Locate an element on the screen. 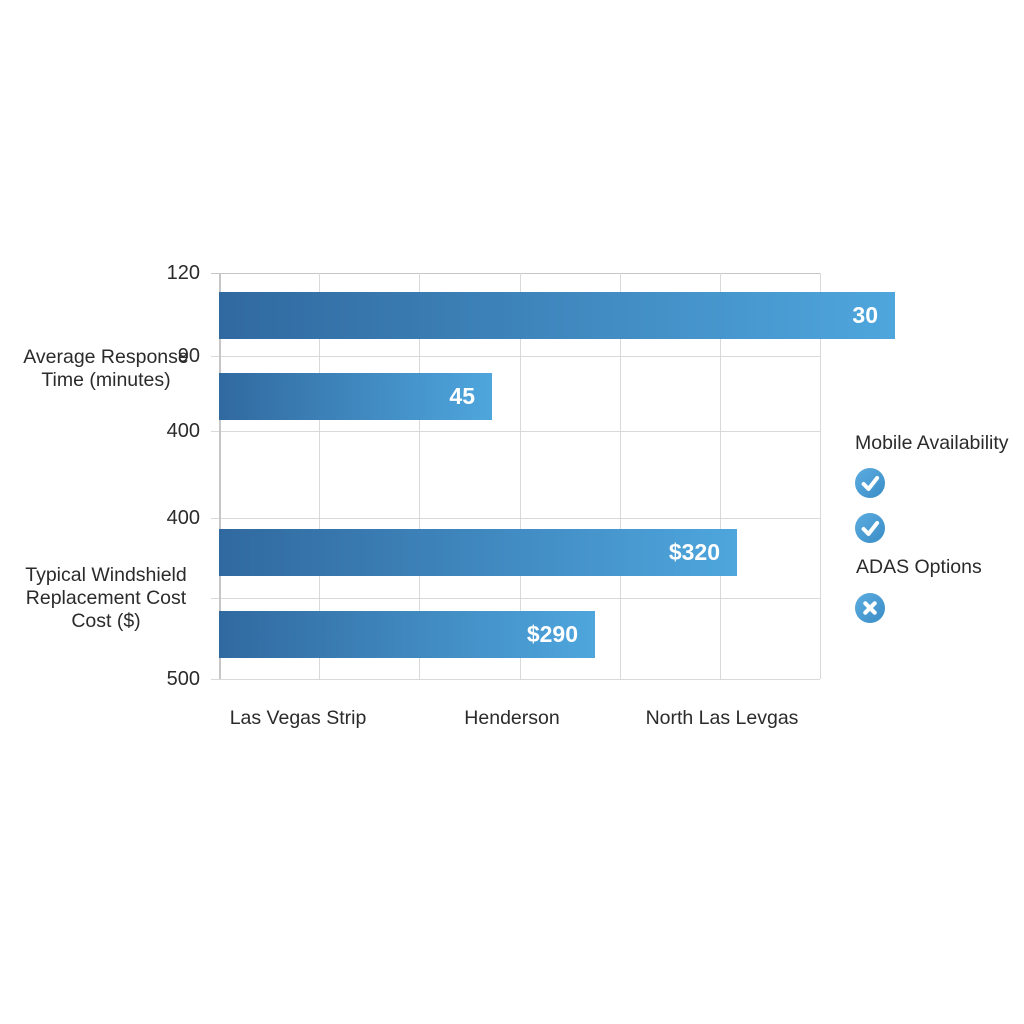 The image size is (1024, 1024). bar-value-label: 45 is located at coordinates (462, 396).